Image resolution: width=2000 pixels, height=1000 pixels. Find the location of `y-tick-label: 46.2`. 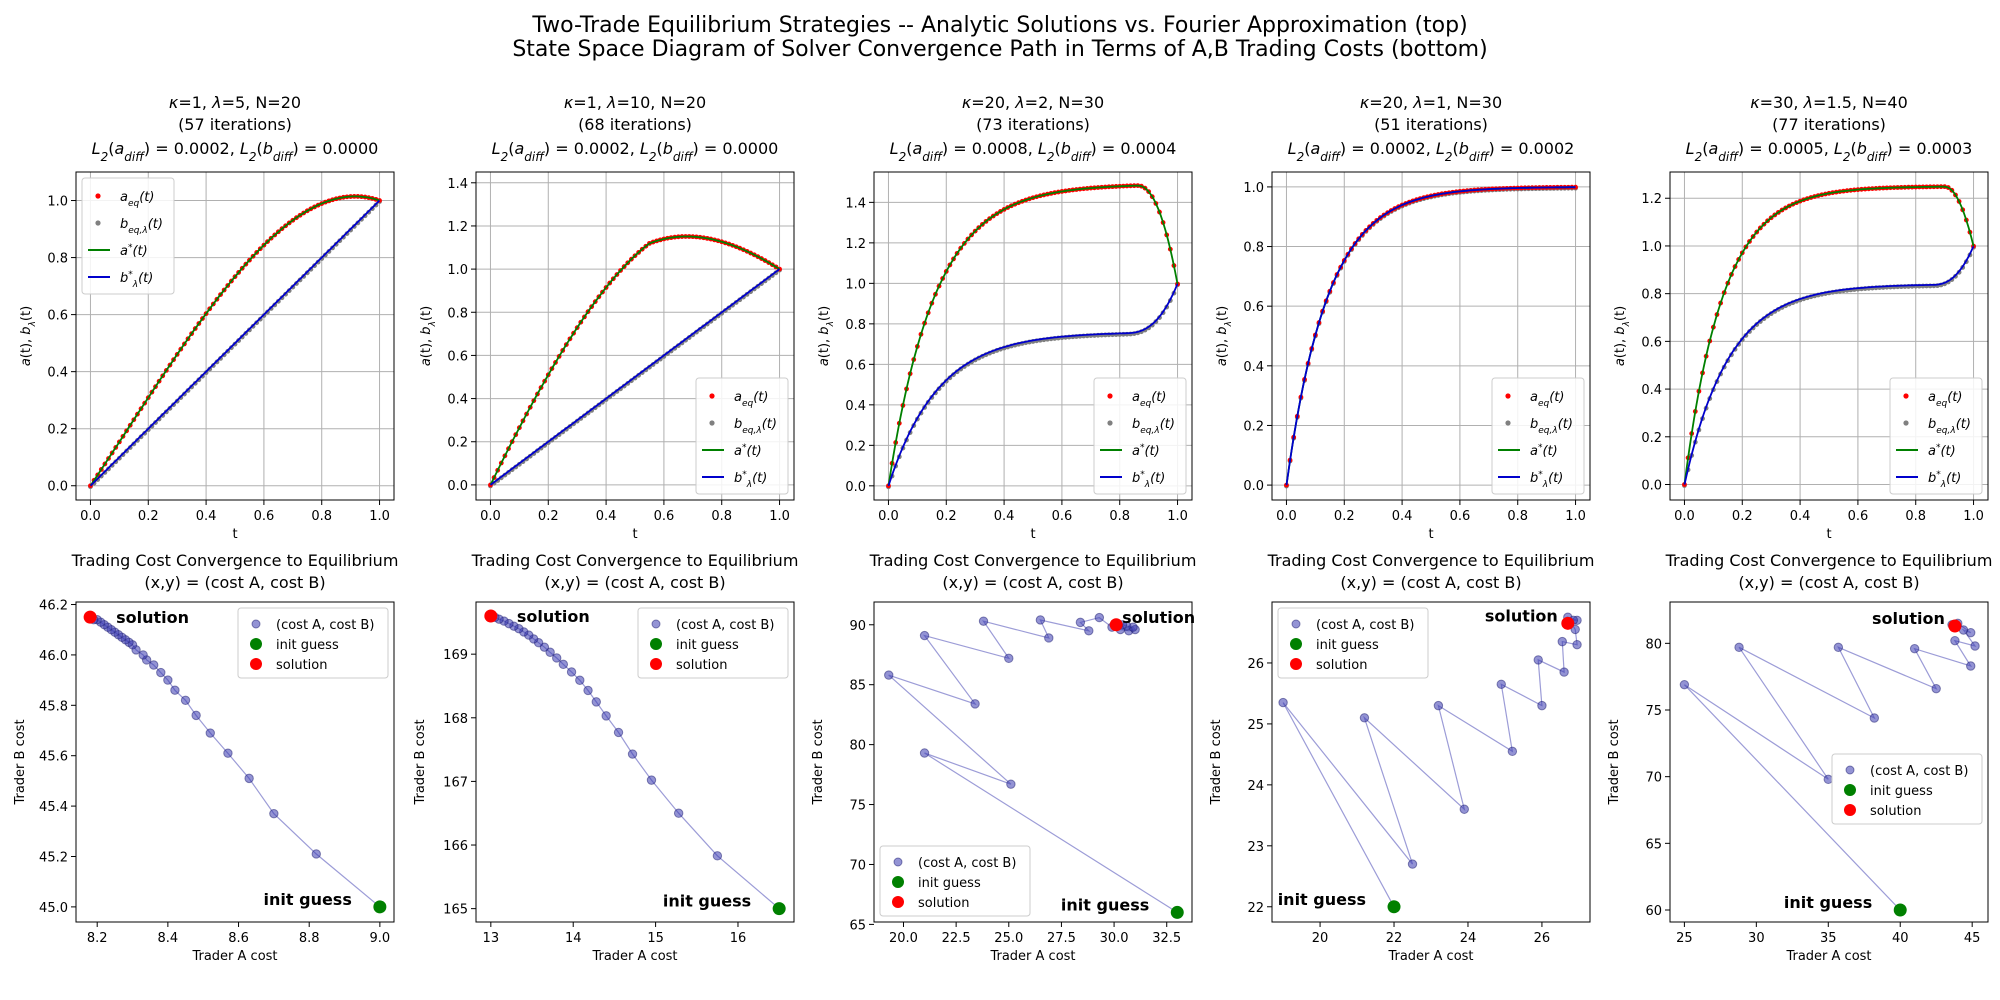

y-tick-label: 46.2 is located at coordinates (53, 606).